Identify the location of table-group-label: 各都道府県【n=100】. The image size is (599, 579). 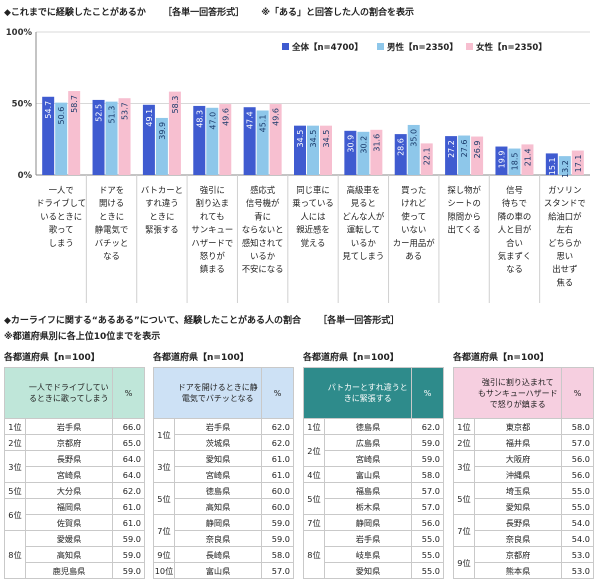
(52, 358).